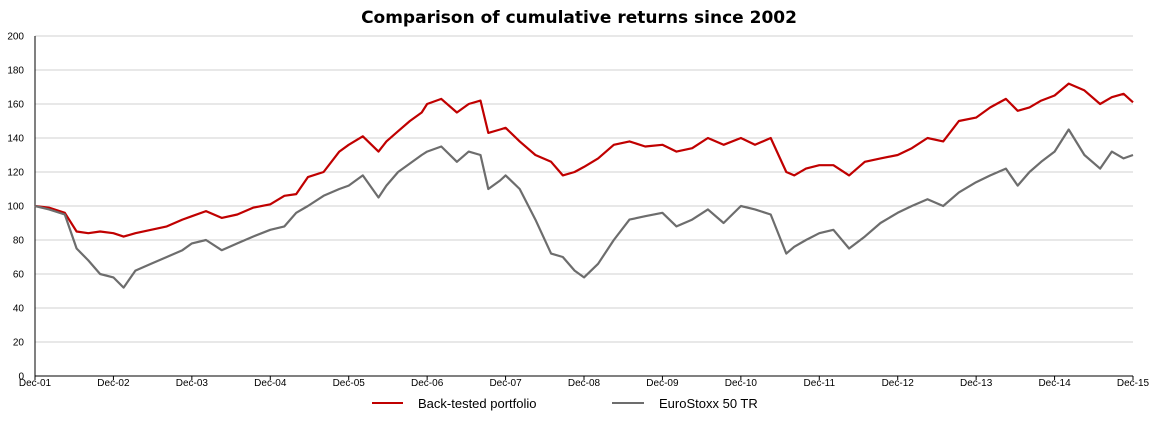 This screenshot has height=423, width=1158. What do you see at coordinates (21, 377) in the screenshot?
I see `y-tick-label: 0` at bounding box center [21, 377].